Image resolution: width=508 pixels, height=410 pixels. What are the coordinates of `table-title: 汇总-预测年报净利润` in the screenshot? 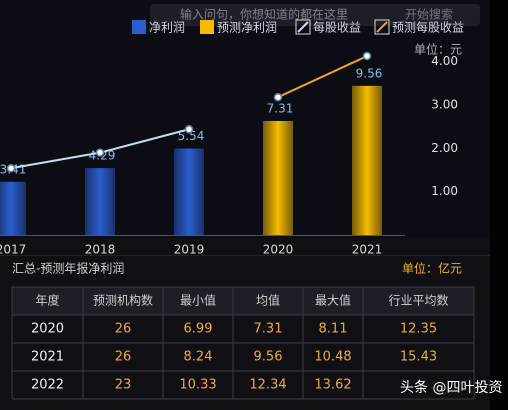 It's located at (68, 268).